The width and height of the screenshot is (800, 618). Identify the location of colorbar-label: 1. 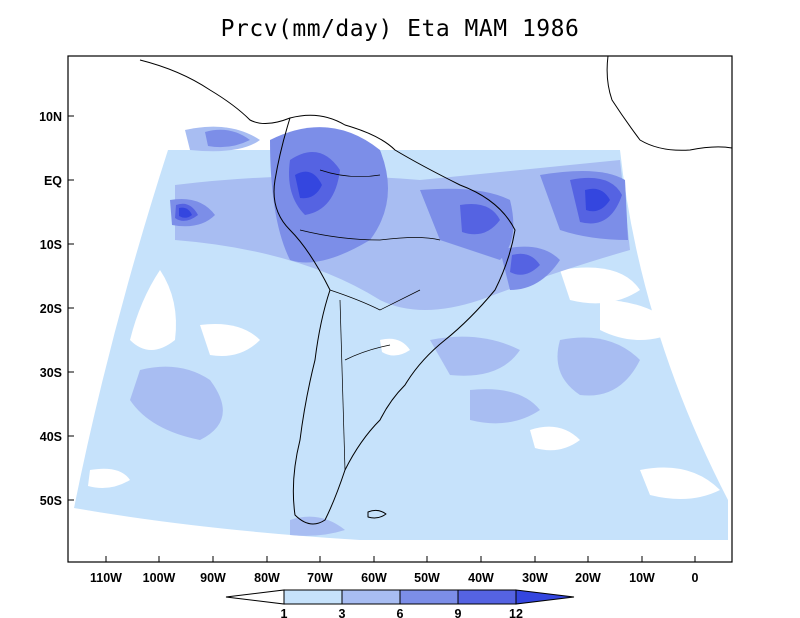
(284, 612).